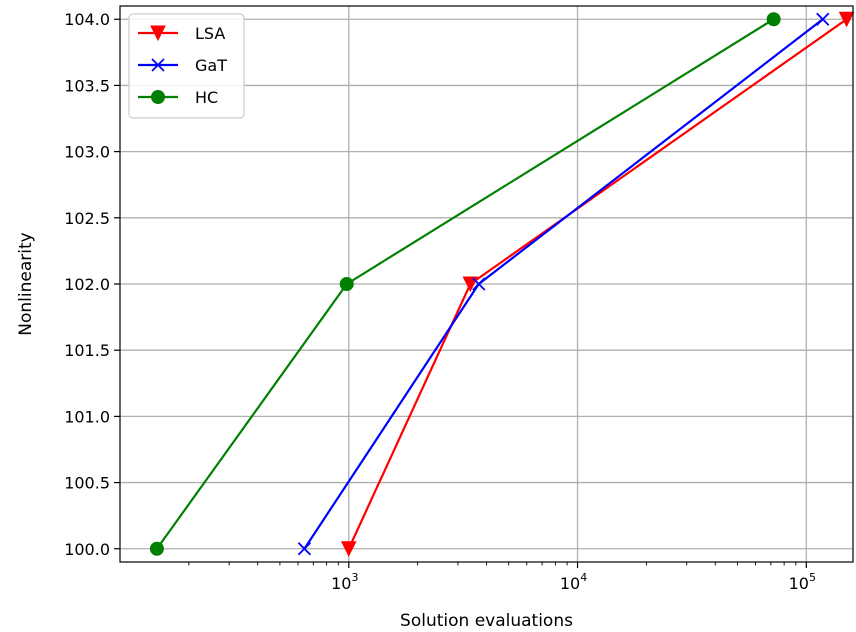  I want to click on x-tick-label: 10³, so click(344, 582).